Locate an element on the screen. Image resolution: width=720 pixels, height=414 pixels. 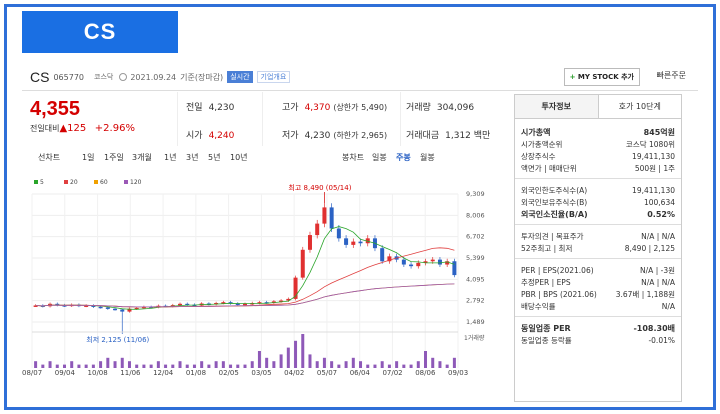
change-pct: +2.96% is located at coordinates (114, 128).